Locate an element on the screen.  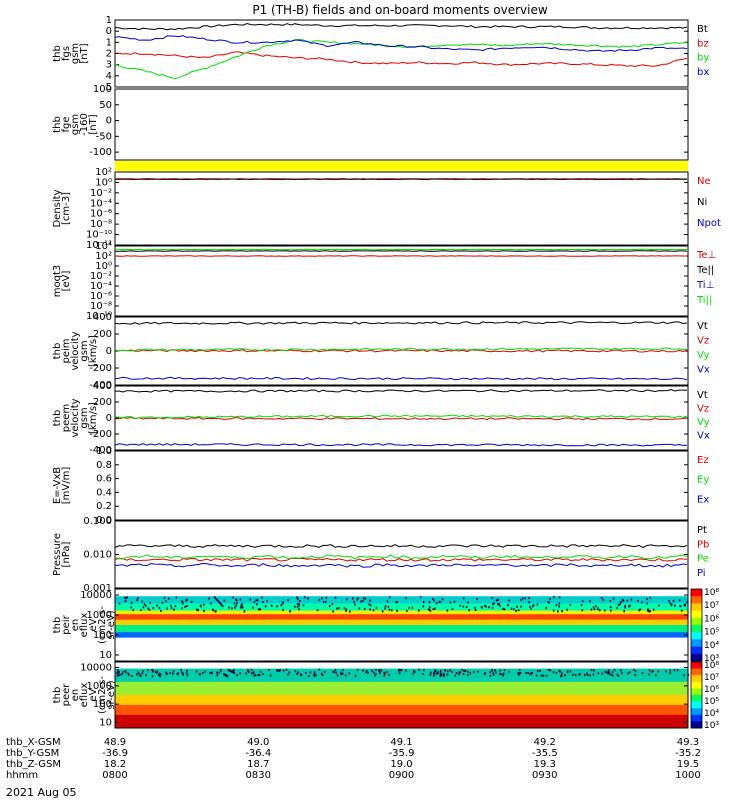
y-tick-label: 0 is located at coordinates (109, 121).